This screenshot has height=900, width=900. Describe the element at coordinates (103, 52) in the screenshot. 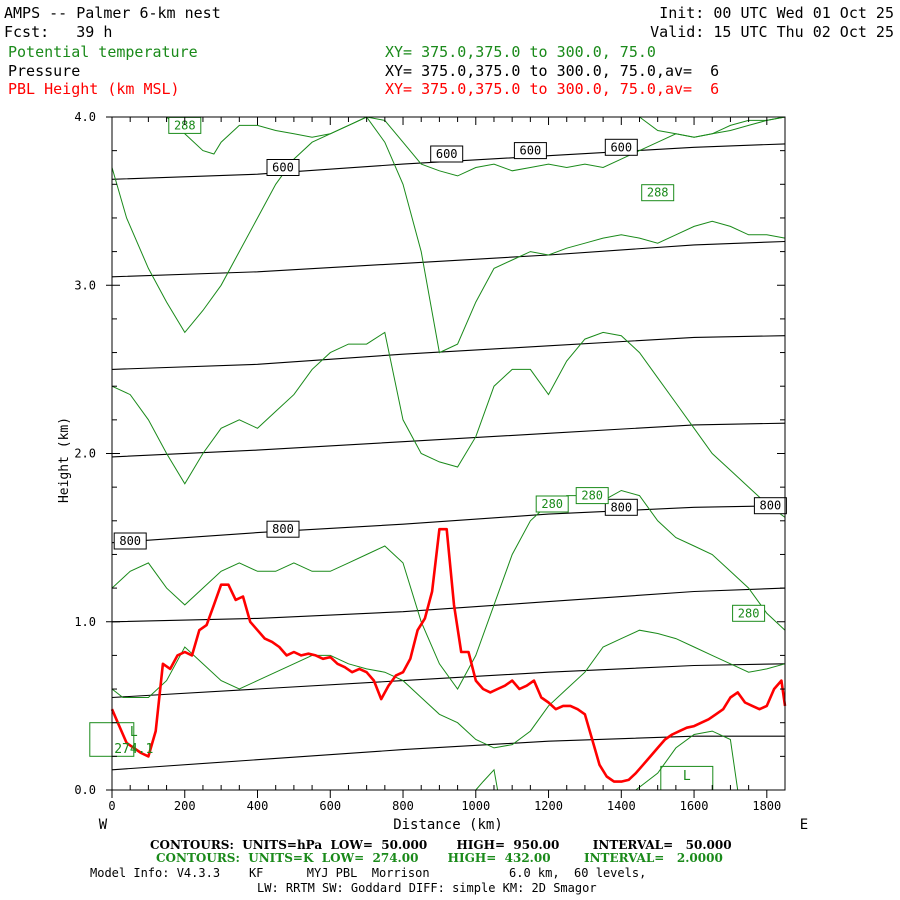

I see `field-name-theta: Potential temperature` at that location.